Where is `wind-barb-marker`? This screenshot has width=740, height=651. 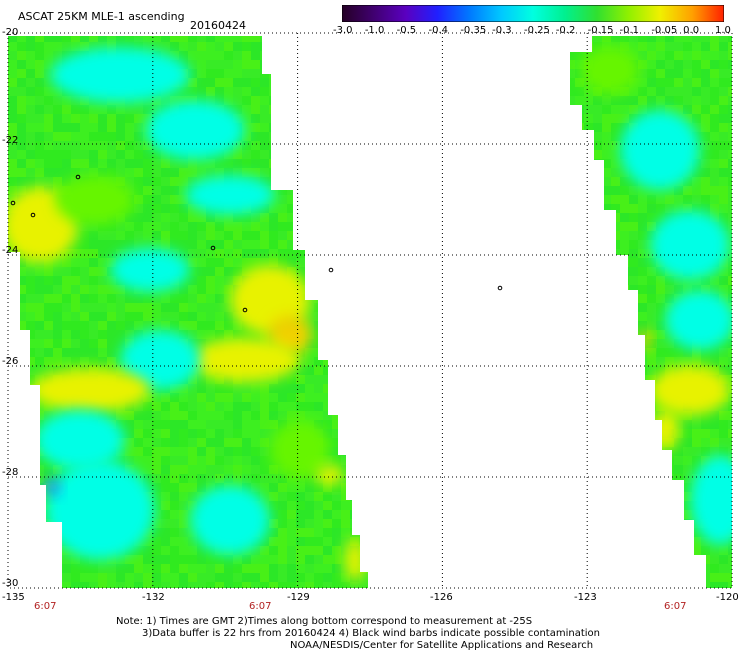
wind-barb-marker is located at coordinates (245, 310).